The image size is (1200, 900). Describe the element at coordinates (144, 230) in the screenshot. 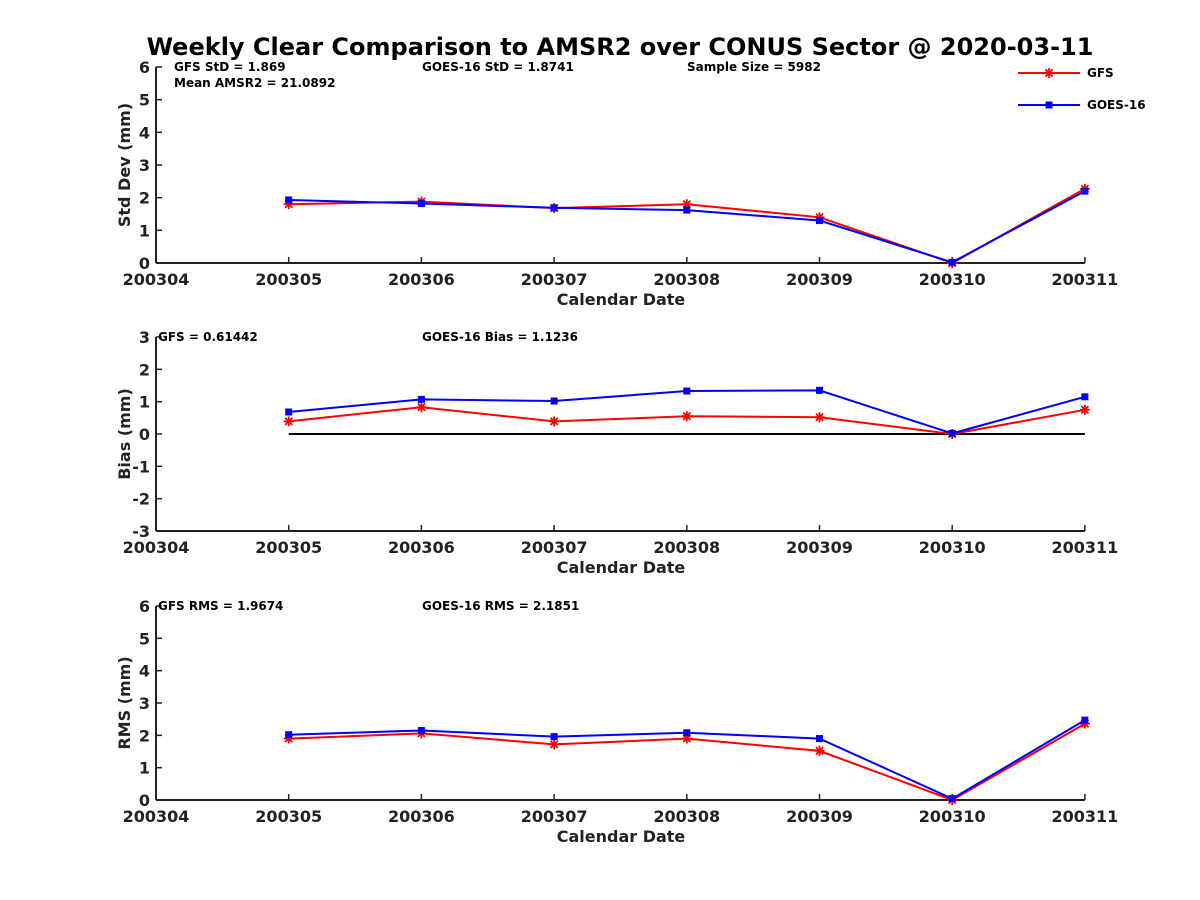

I see `stddev-y-tick-label: 1` at that location.